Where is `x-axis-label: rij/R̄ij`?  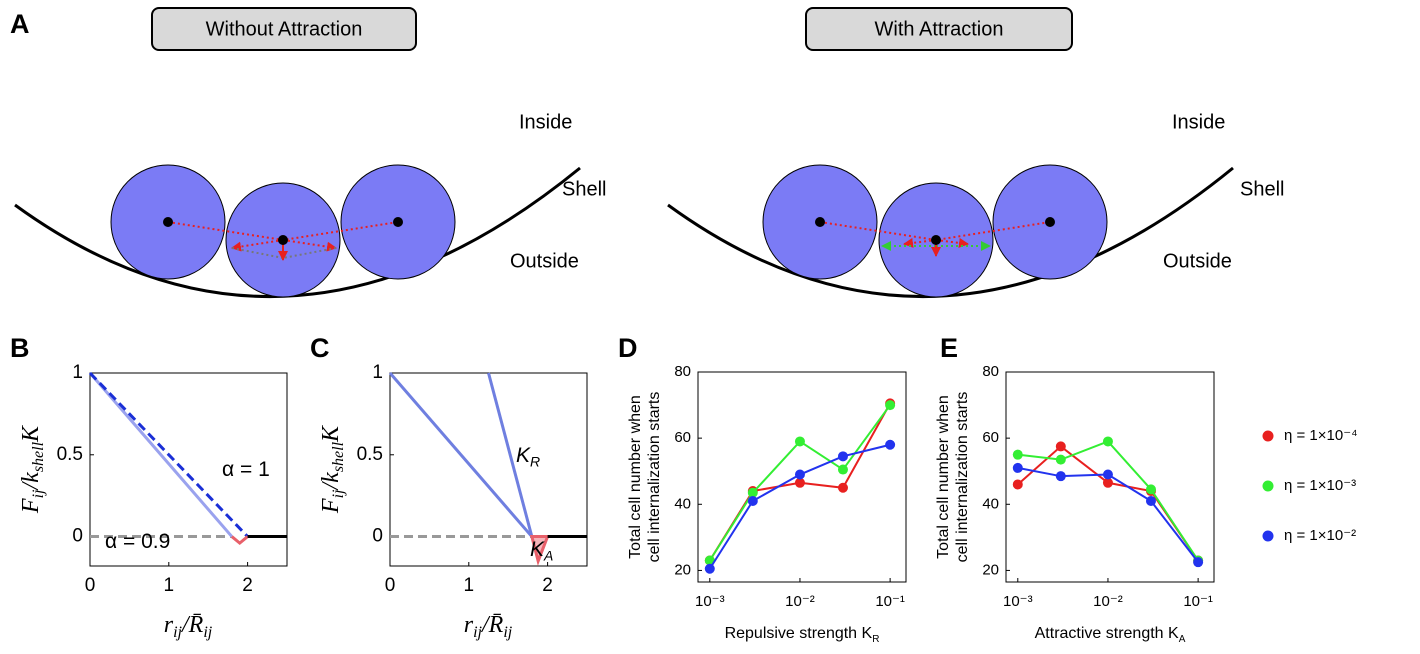 x-axis-label: rij/R̄ij is located at coordinates (488, 626).